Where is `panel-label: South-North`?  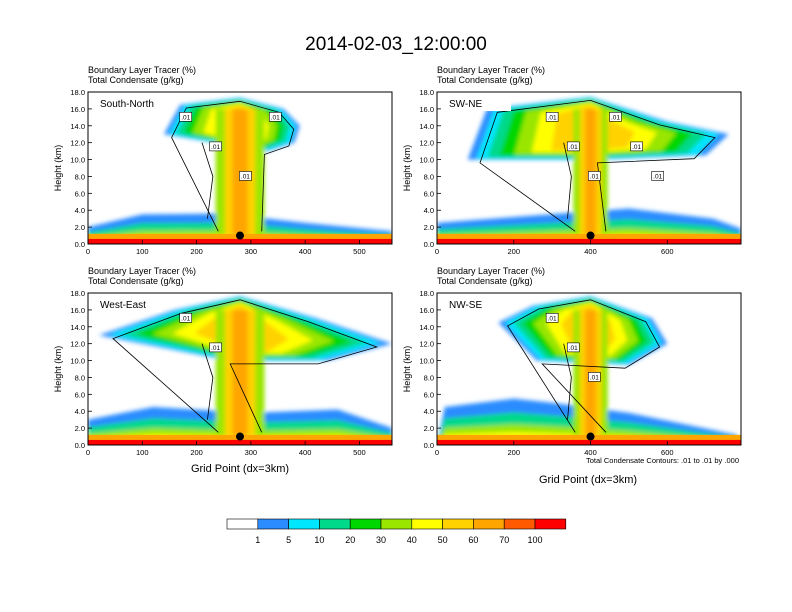 panel-label: South-North is located at coordinates (127, 104).